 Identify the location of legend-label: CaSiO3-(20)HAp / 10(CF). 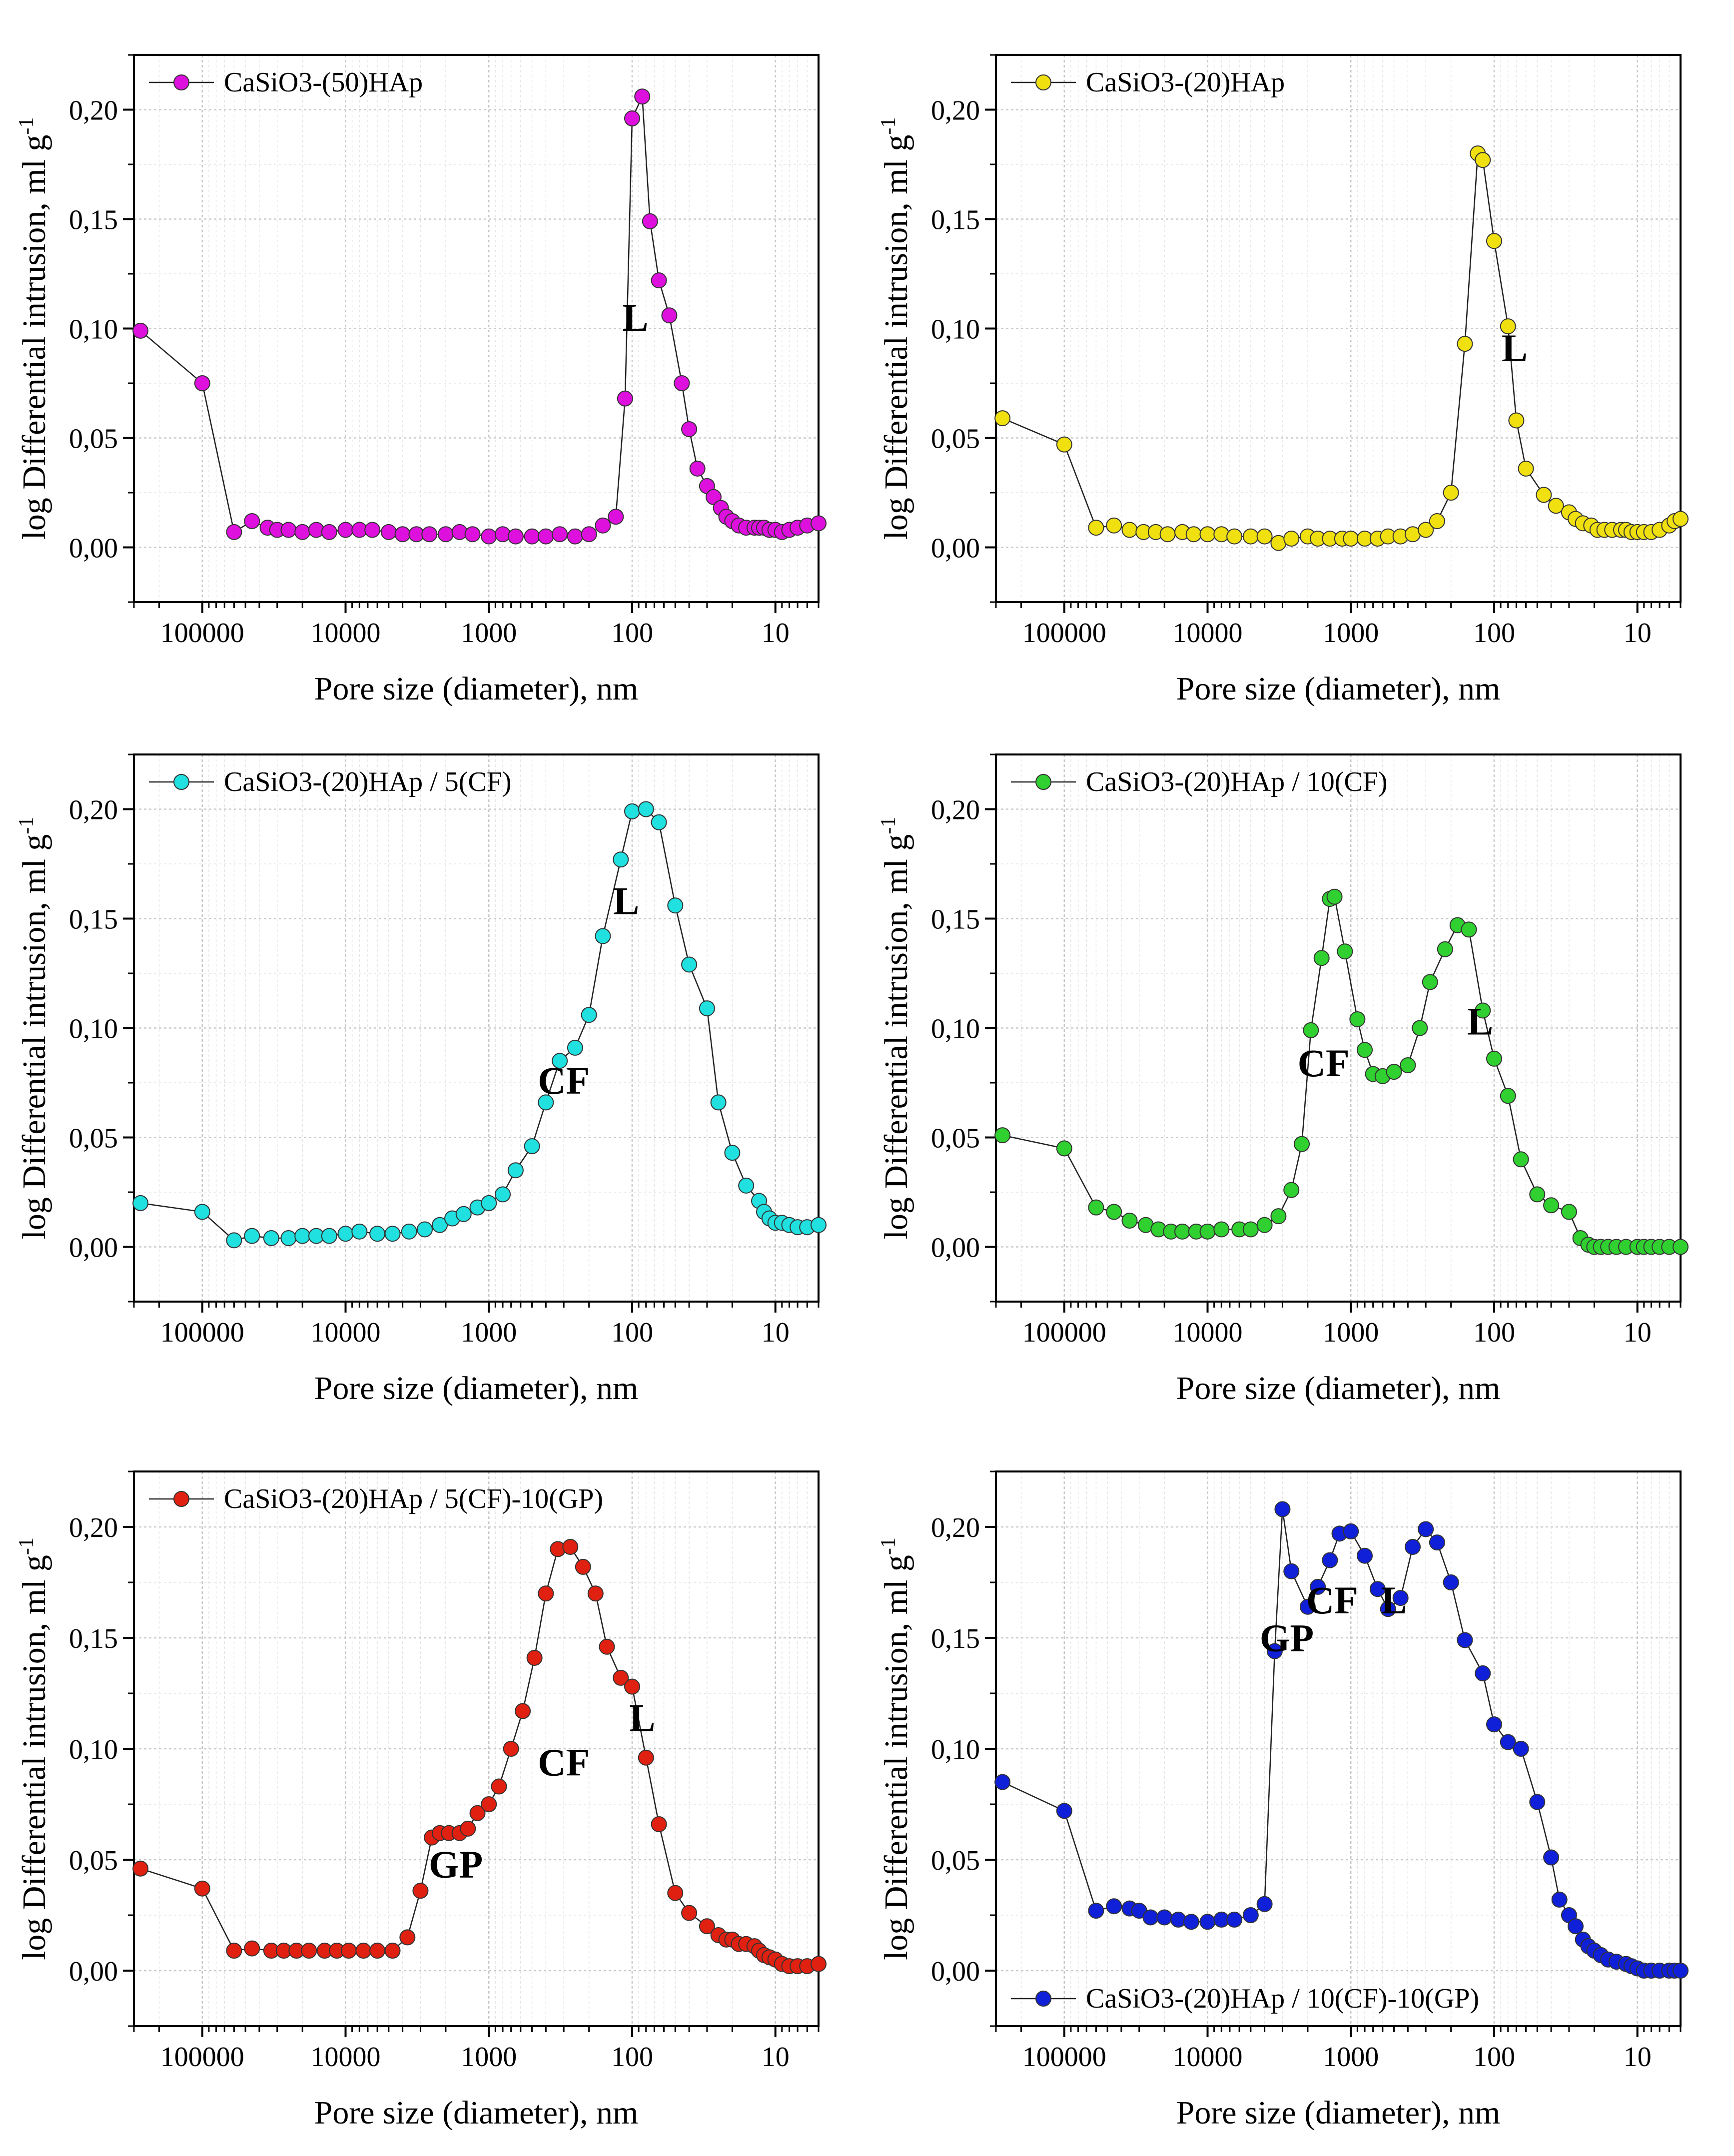
(1237, 781).